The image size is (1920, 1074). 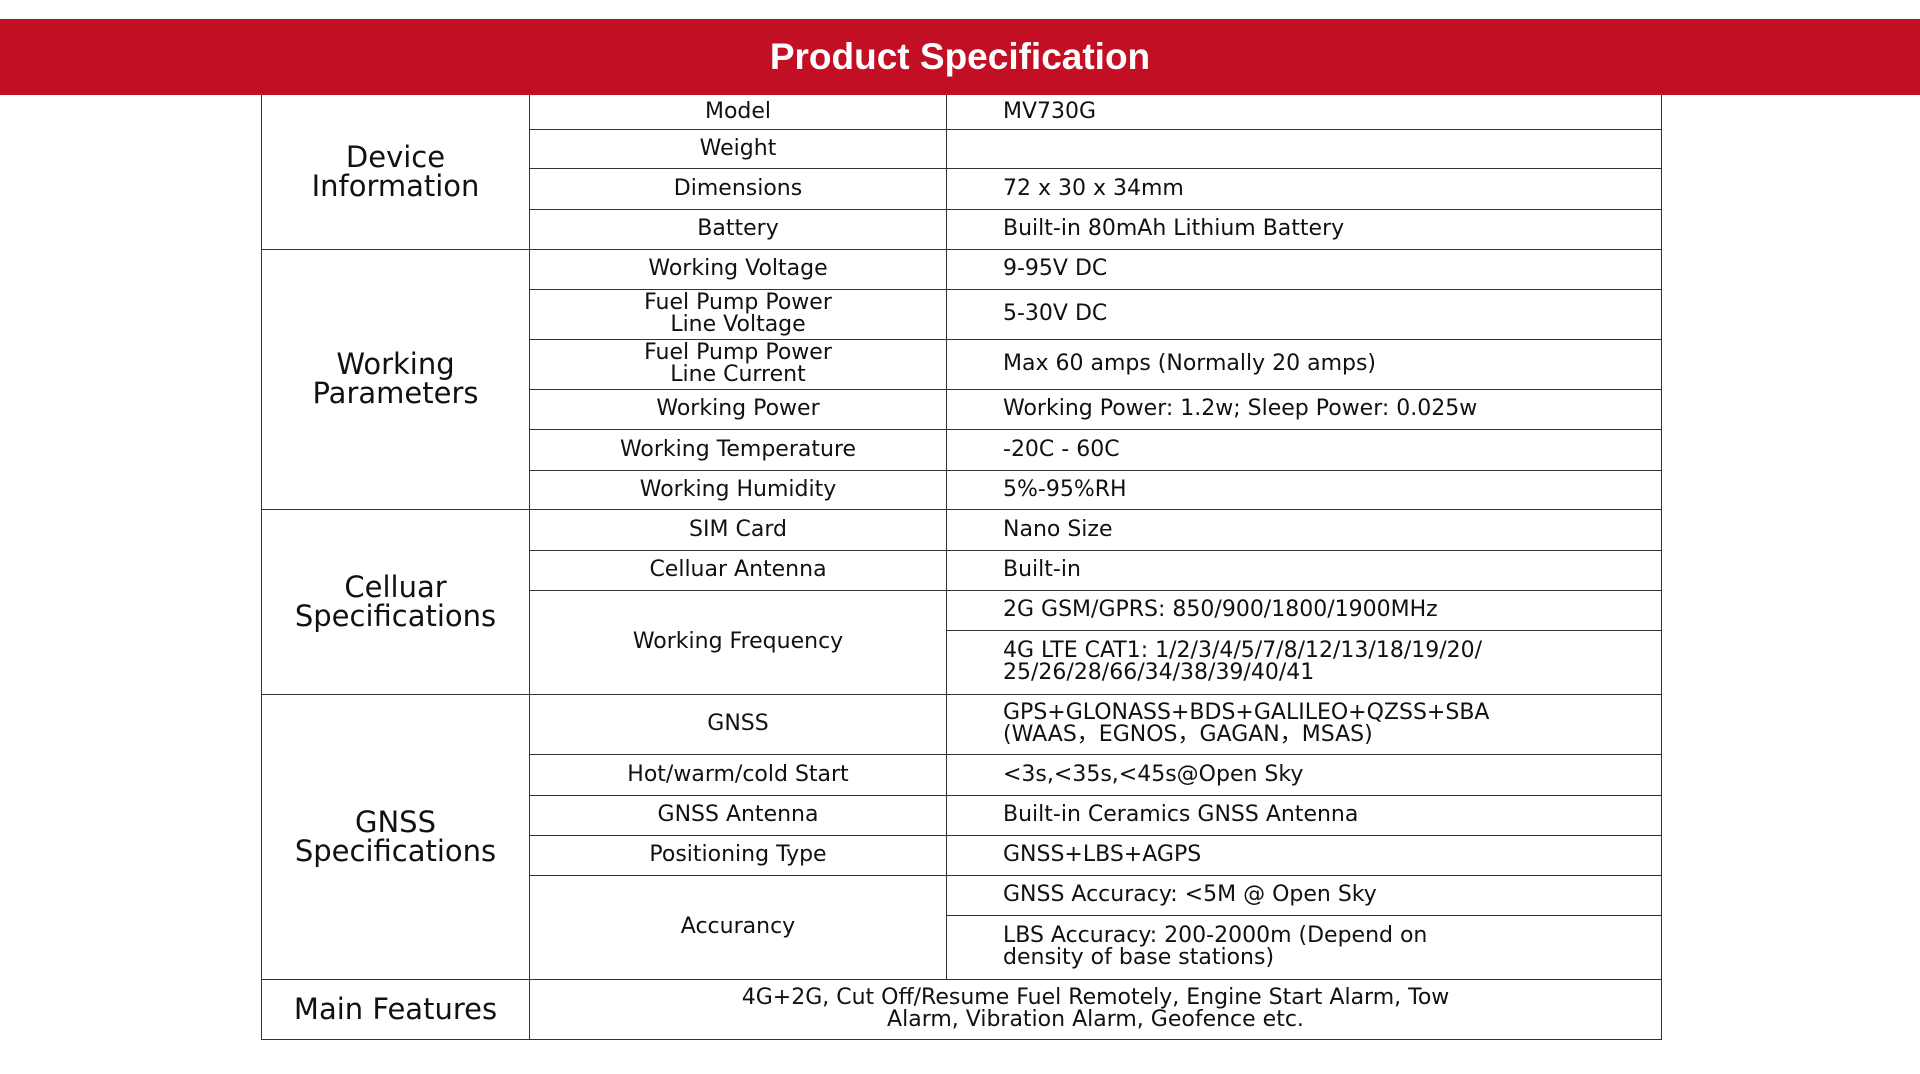 What do you see at coordinates (1304, 489) in the screenshot?
I see `spec-value: 5%-95%RH` at bounding box center [1304, 489].